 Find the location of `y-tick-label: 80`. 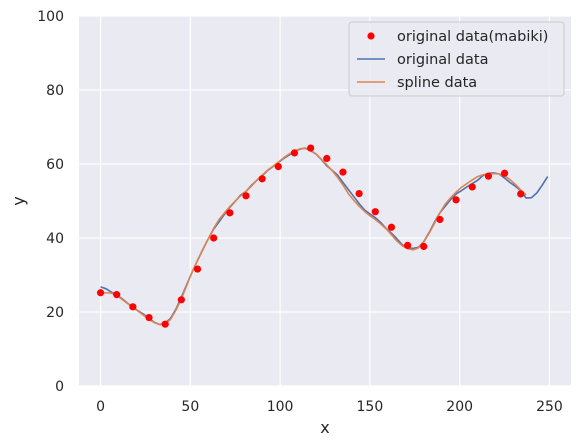

y-tick-label: 80 is located at coordinates (55, 91).